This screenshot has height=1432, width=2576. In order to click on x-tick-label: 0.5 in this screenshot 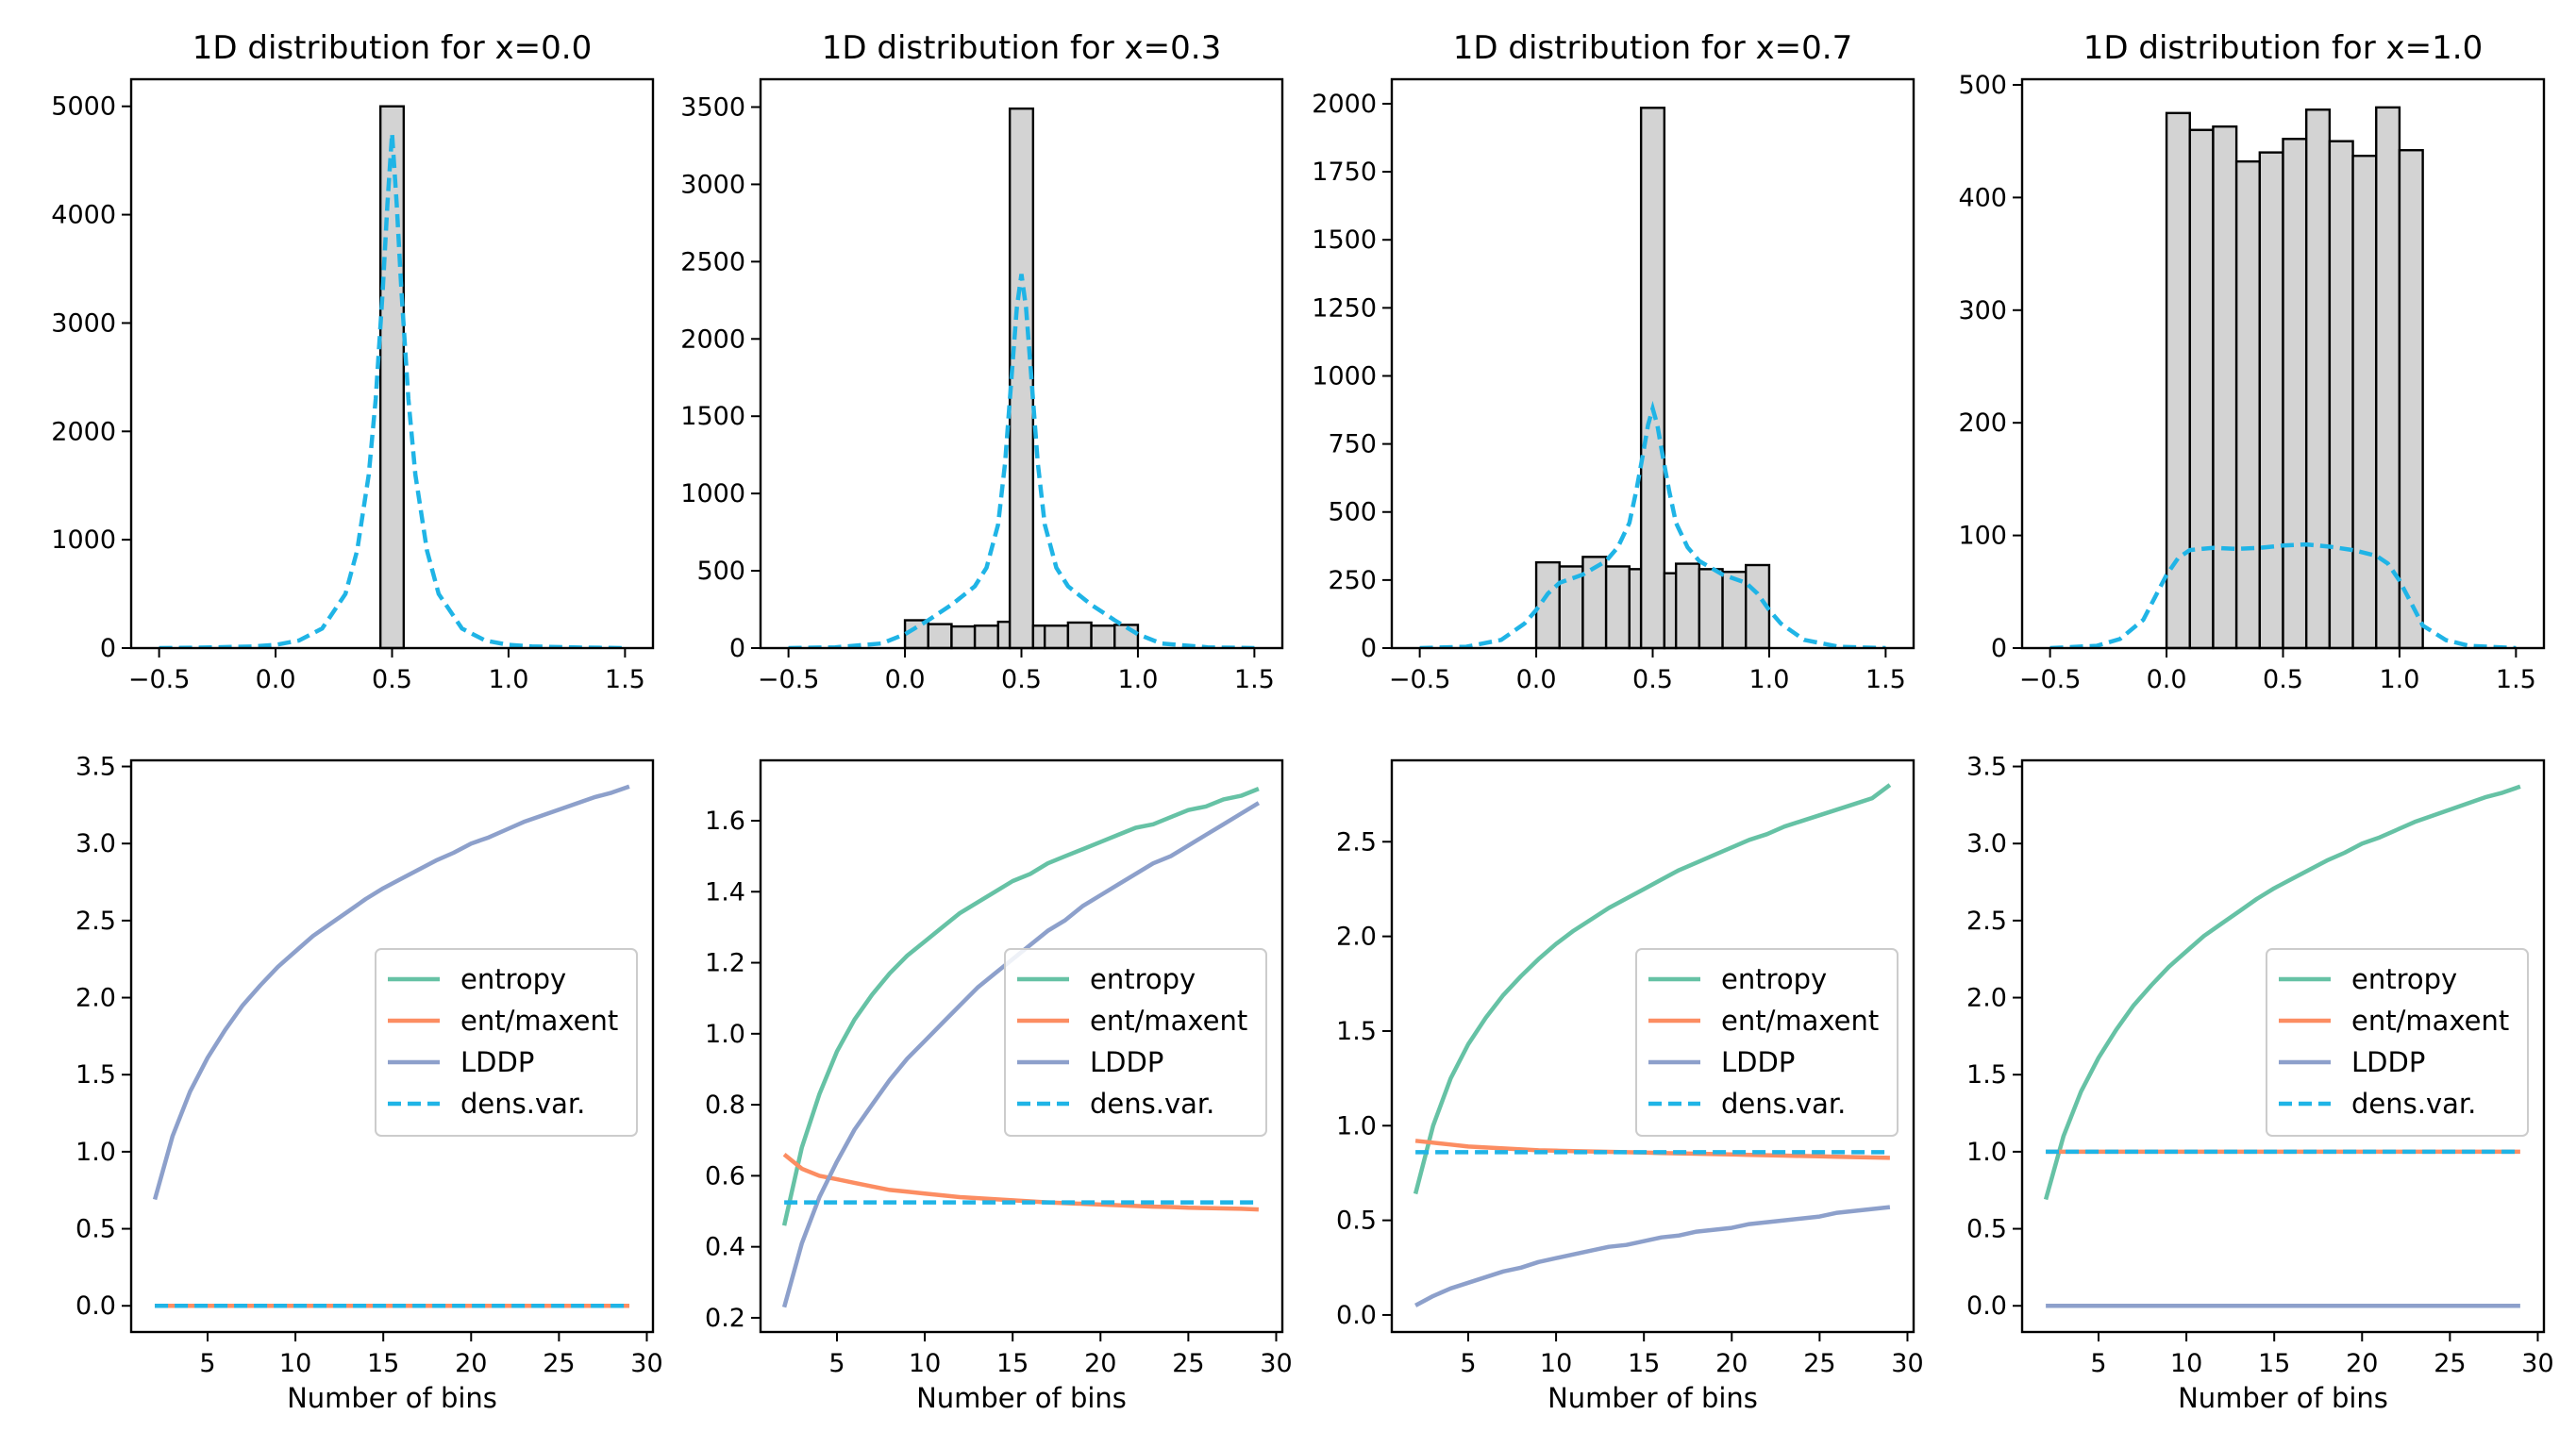, I will do `click(1021, 679)`.